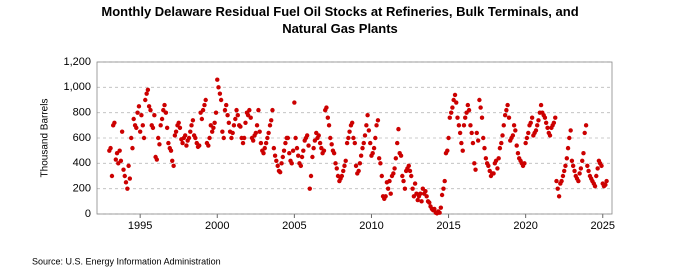  Describe the element at coordinates (88, 214) in the screenshot. I see `y-tick-label: 0` at that location.